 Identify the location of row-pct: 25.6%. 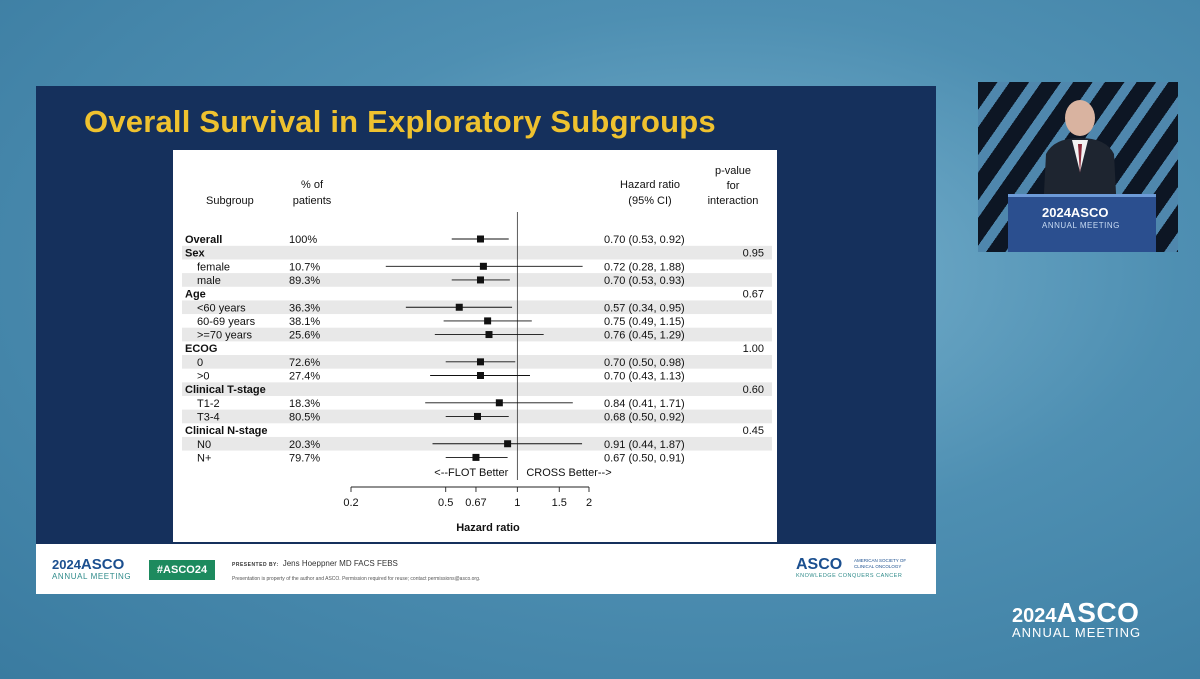
(304, 336).